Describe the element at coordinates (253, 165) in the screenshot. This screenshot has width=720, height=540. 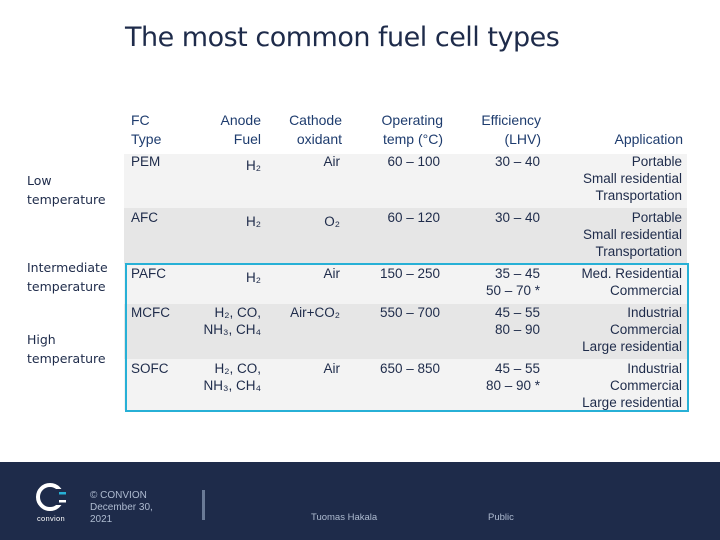
I see `cell-anode-pem: H₂` at that location.